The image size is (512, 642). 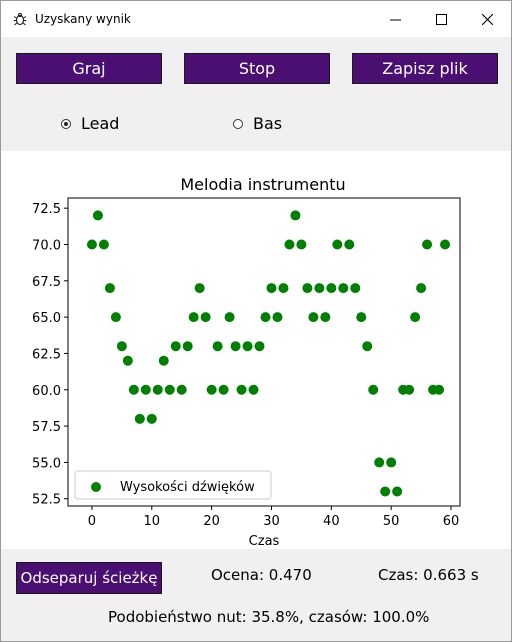 What do you see at coordinates (451, 521) in the screenshot?
I see `x-tick-label: 60` at bounding box center [451, 521].